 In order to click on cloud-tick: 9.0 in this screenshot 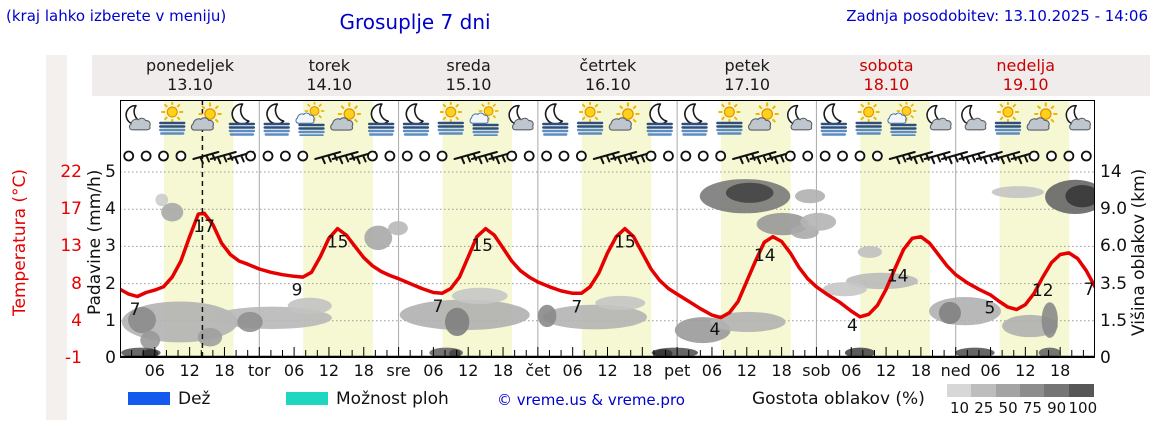, I will do `click(1114, 209)`.